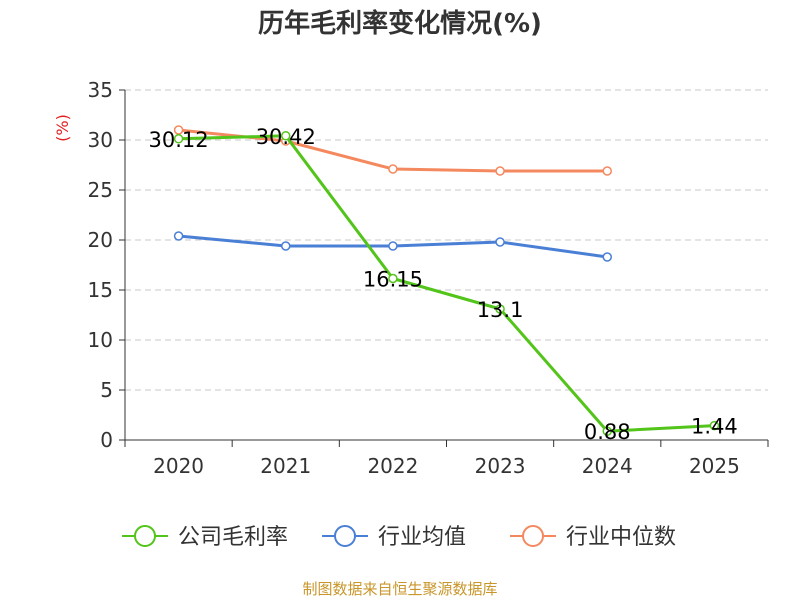 This screenshot has height=600, width=800. I want to click on series-1-point-2020, so click(178, 236).